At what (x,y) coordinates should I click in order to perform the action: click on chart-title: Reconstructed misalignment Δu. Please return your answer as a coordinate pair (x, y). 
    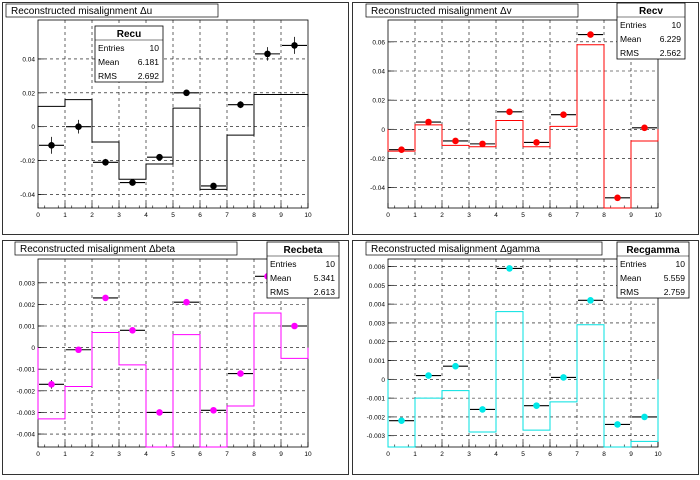
    Looking at the image, I should click on (81, 11).